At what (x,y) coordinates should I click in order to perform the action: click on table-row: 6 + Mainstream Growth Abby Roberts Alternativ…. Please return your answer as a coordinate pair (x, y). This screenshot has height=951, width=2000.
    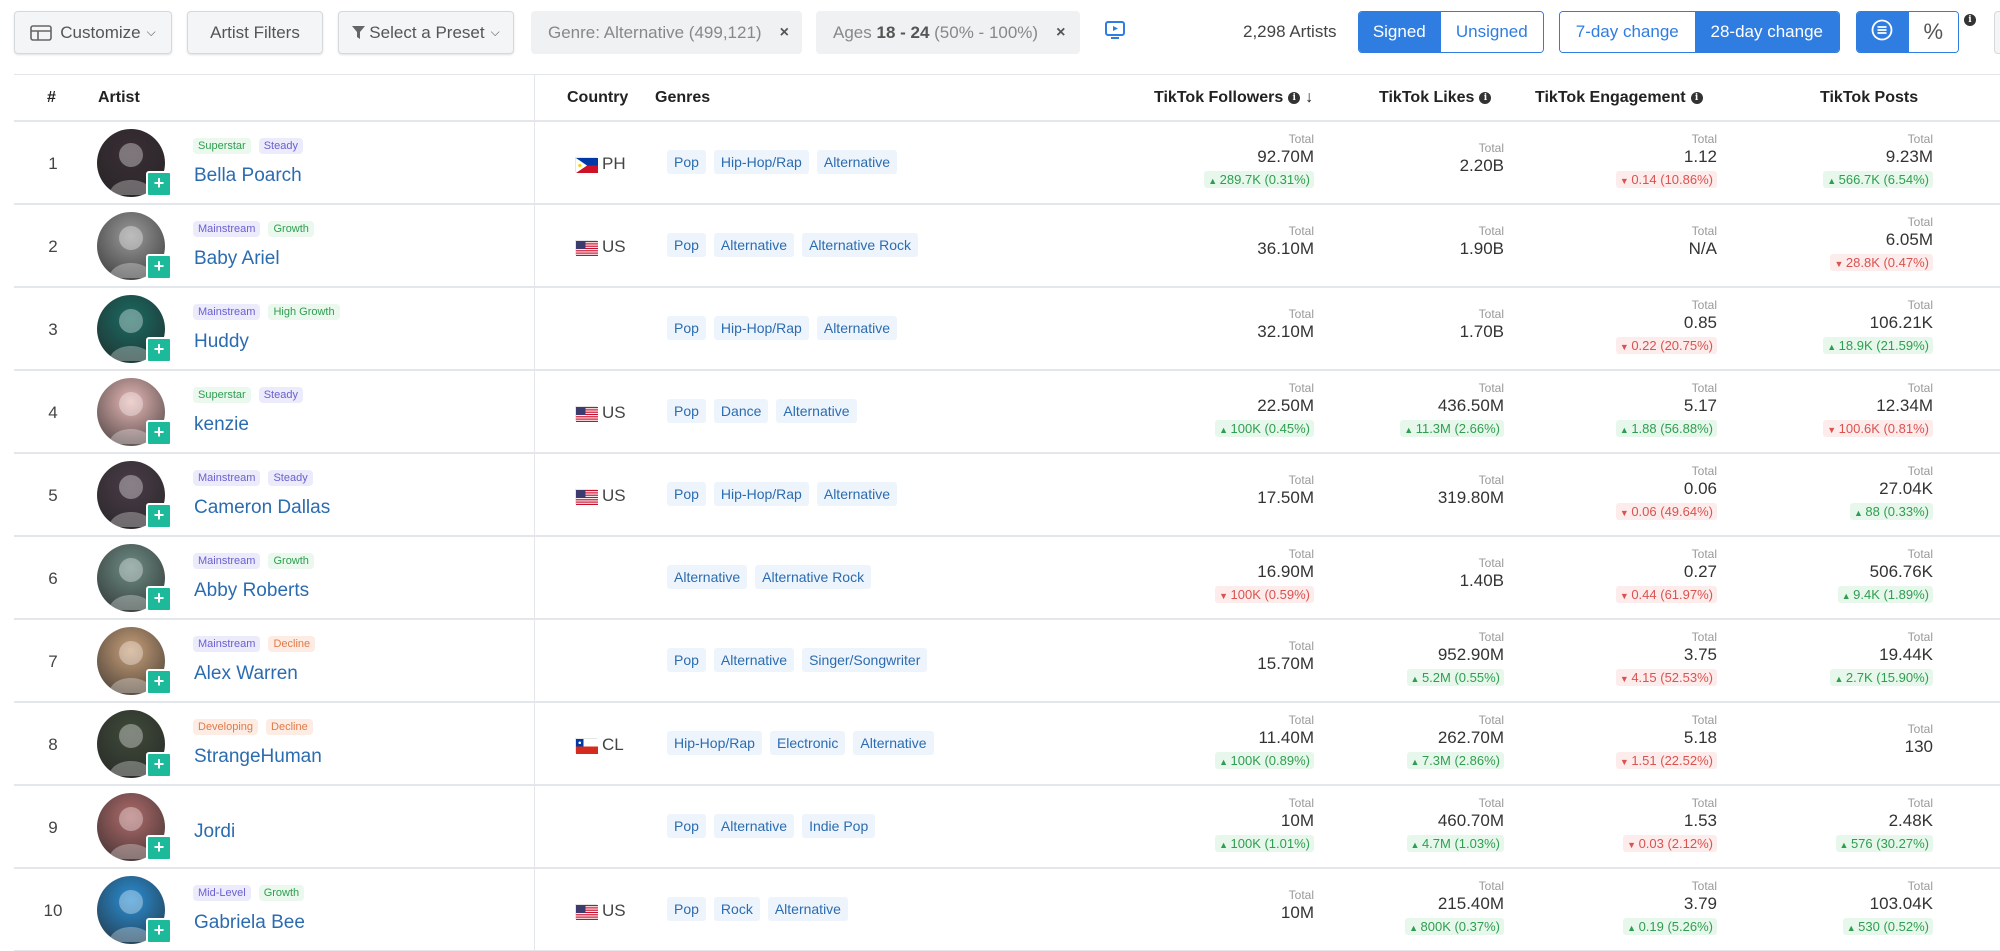
    Looking at the image, I should click on (1007, 578).